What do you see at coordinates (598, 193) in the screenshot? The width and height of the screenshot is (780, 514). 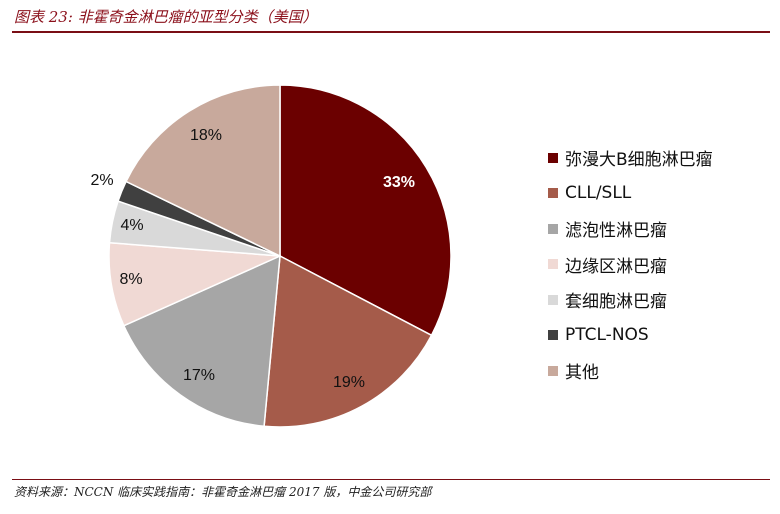 I see `legend-label: CLL/SLL` at bounding box center [598, 193].